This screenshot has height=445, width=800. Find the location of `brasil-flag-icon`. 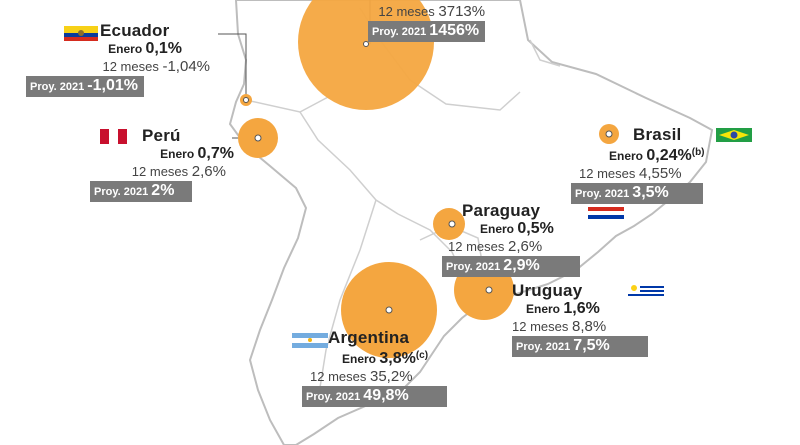

brasil-flag-icon is located at coordinates (734, 135).